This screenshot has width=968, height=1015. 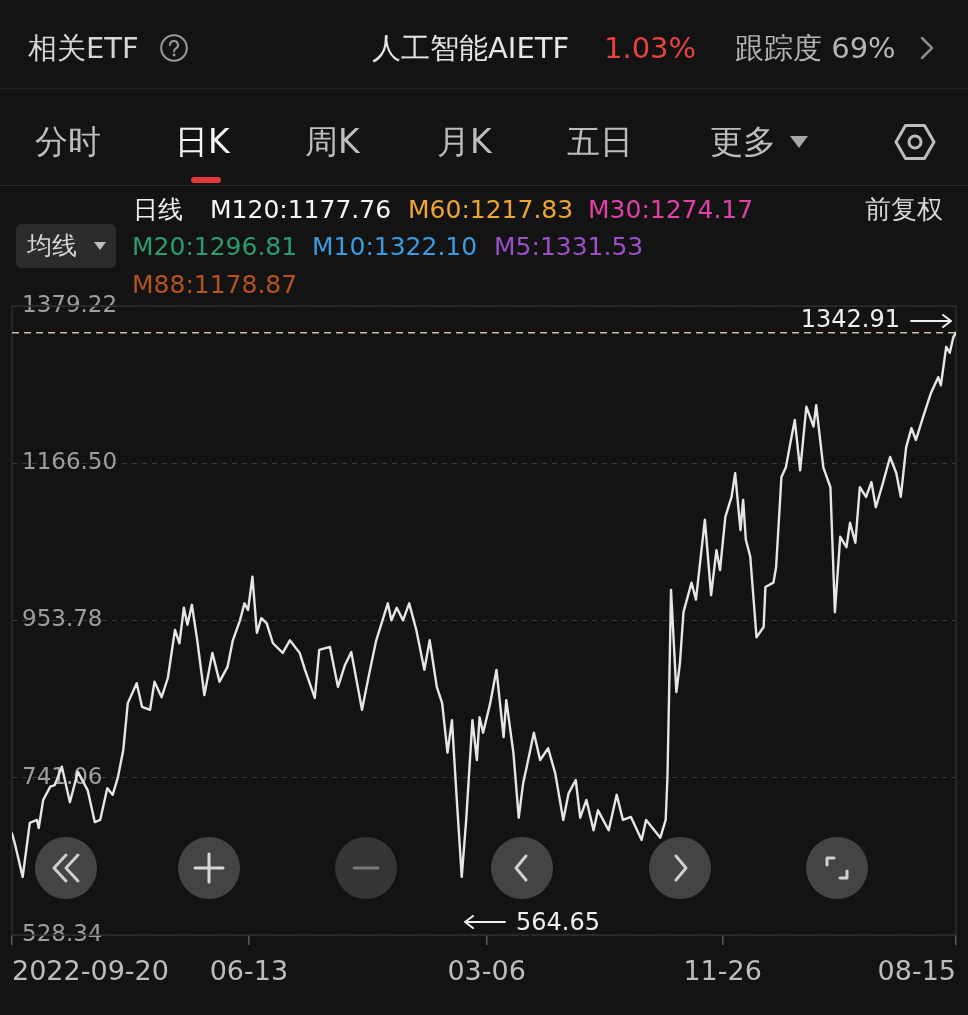 What do you see at coordinates (215, 285) in the screenshot?
I see `text: M88:1178.87` at bounding box center [215, 285].